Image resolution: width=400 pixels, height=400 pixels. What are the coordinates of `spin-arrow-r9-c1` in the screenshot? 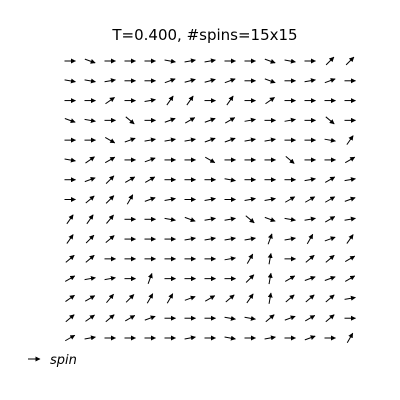 It's located at (90, 239).